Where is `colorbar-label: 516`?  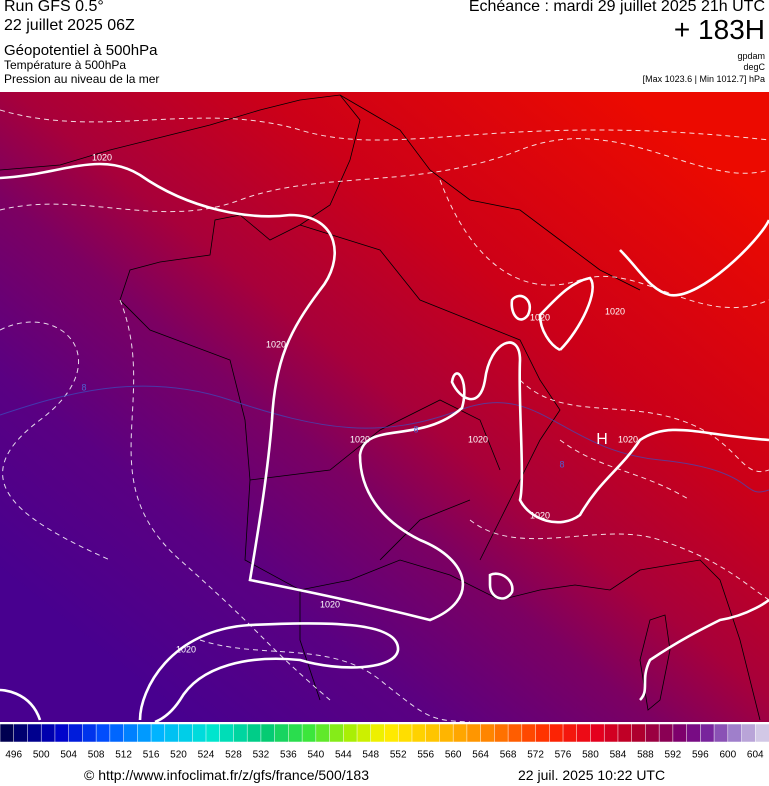 colorbar-label: 516 is located at coordinates (151, 755).